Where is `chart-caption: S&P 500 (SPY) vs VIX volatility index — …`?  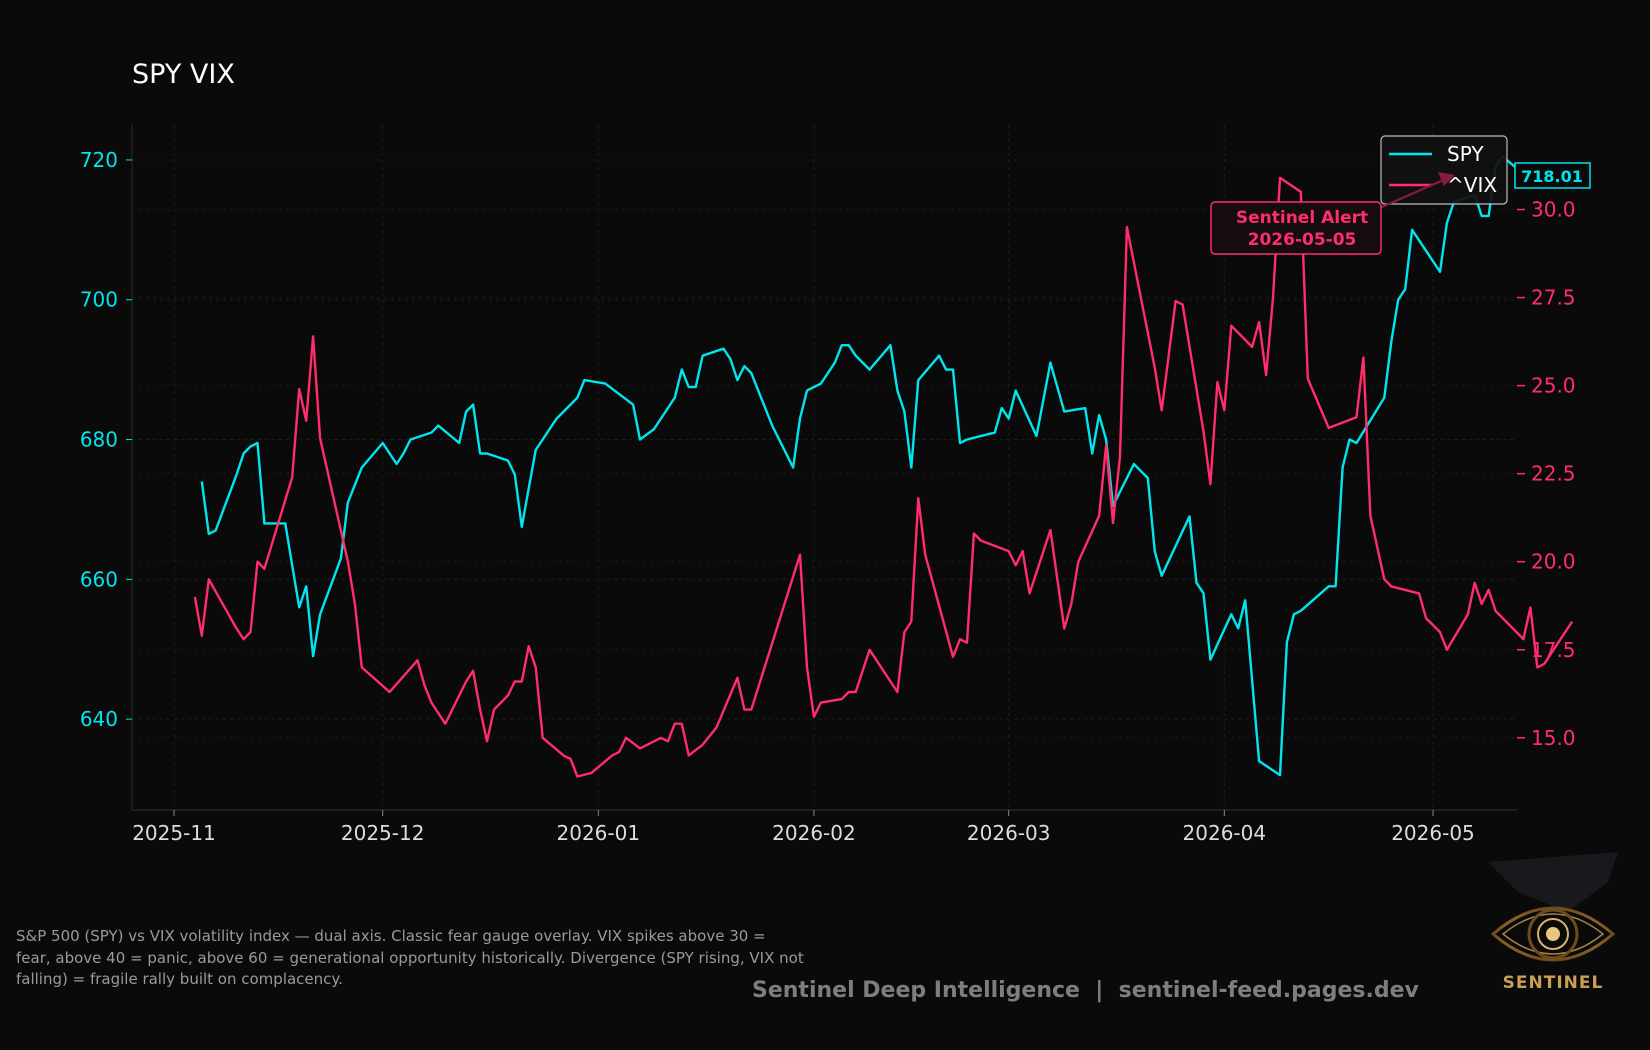
chart-caption: S&P 500 (SPY) vs VIX volatility index — … is located at coordinates (436, 958).